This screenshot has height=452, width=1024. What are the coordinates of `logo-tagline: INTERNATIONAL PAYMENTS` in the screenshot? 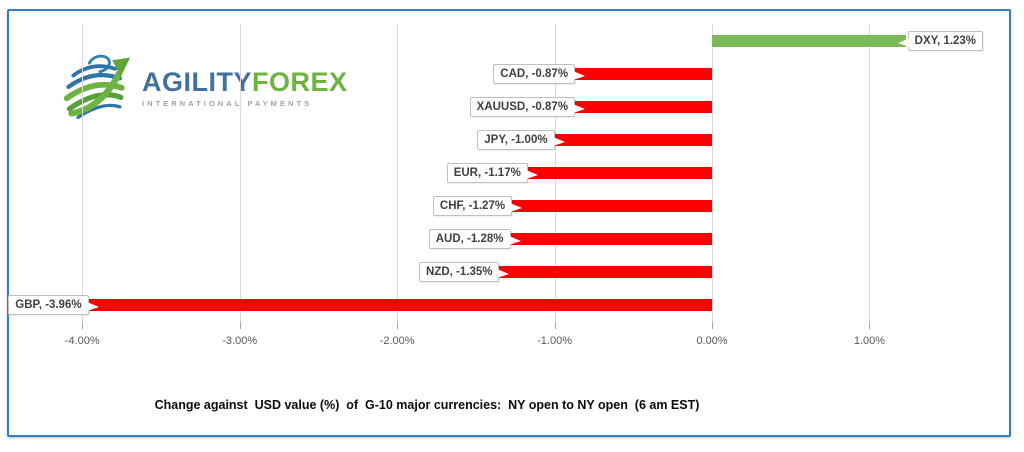 It's located at (227, 103).